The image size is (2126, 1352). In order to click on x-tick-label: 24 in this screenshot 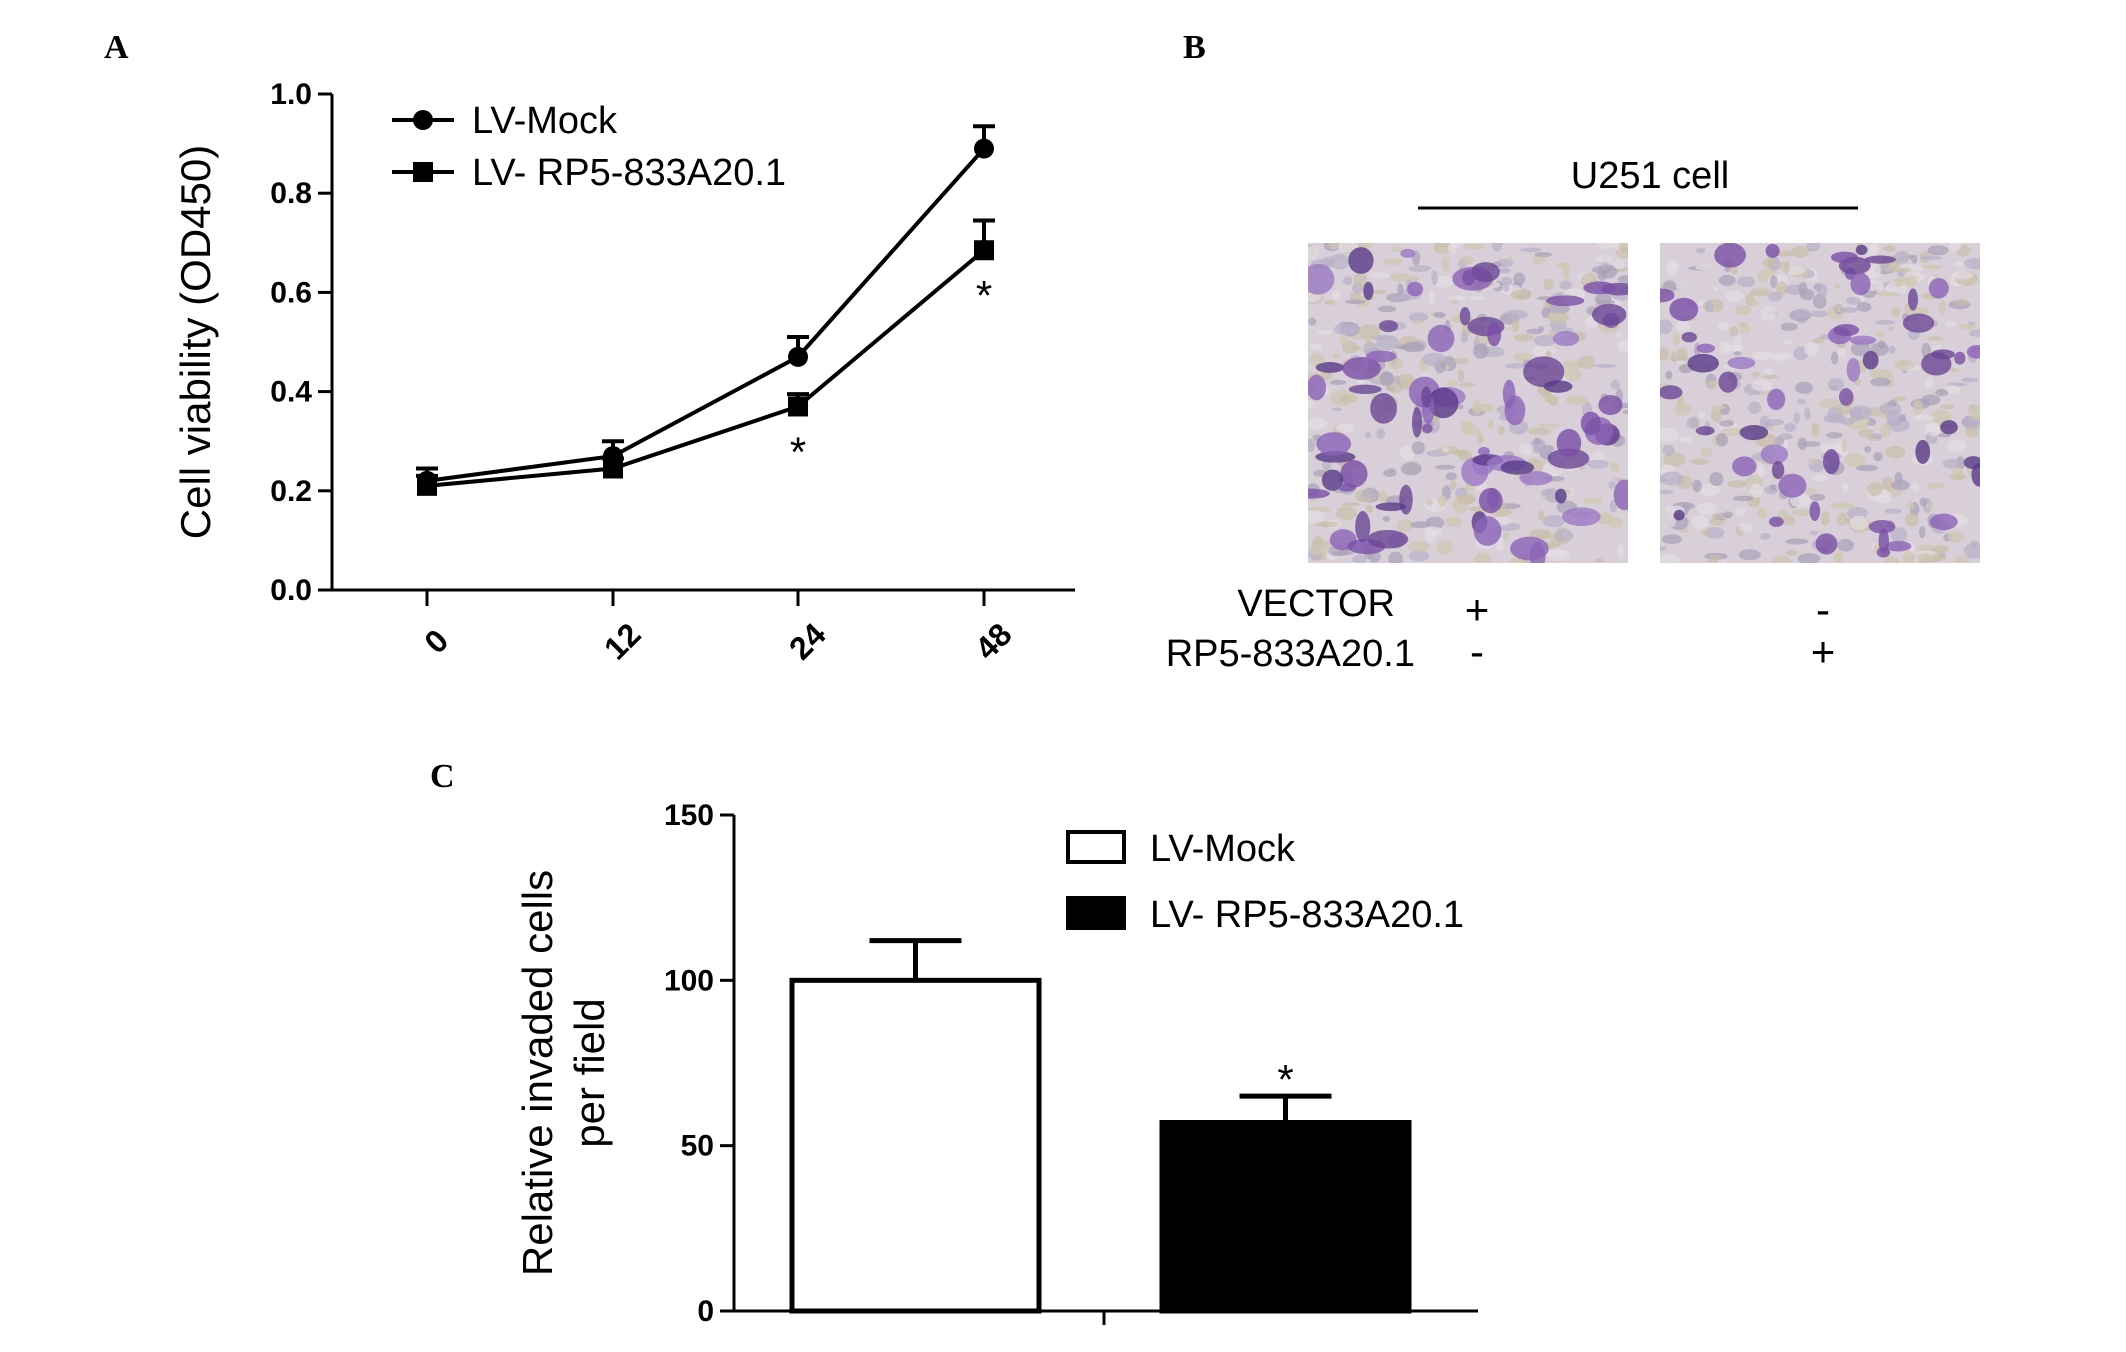, I will do `click(807, 641)`.